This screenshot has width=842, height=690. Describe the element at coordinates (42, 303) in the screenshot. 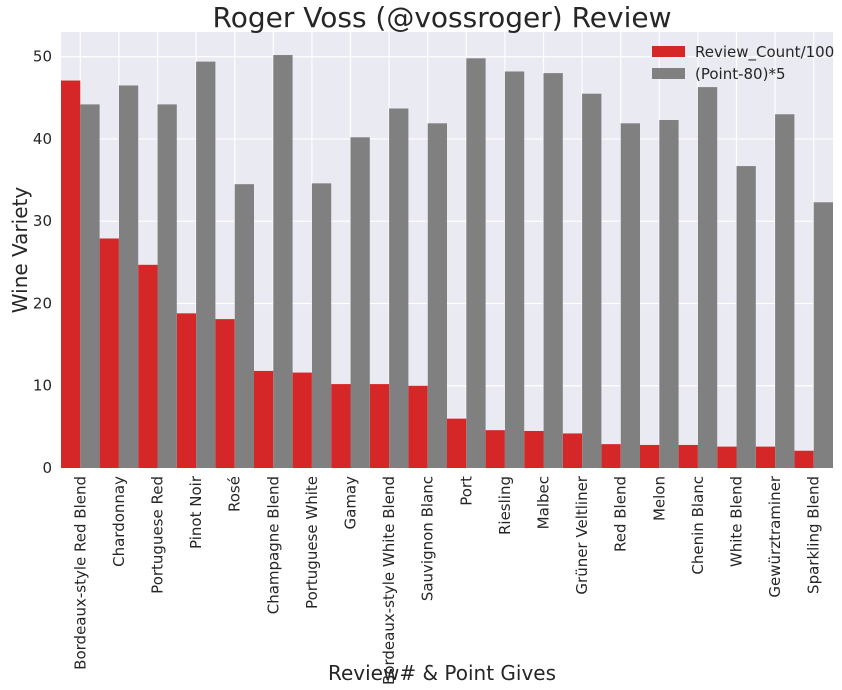

I see `y-tick-label: 20` at that location.